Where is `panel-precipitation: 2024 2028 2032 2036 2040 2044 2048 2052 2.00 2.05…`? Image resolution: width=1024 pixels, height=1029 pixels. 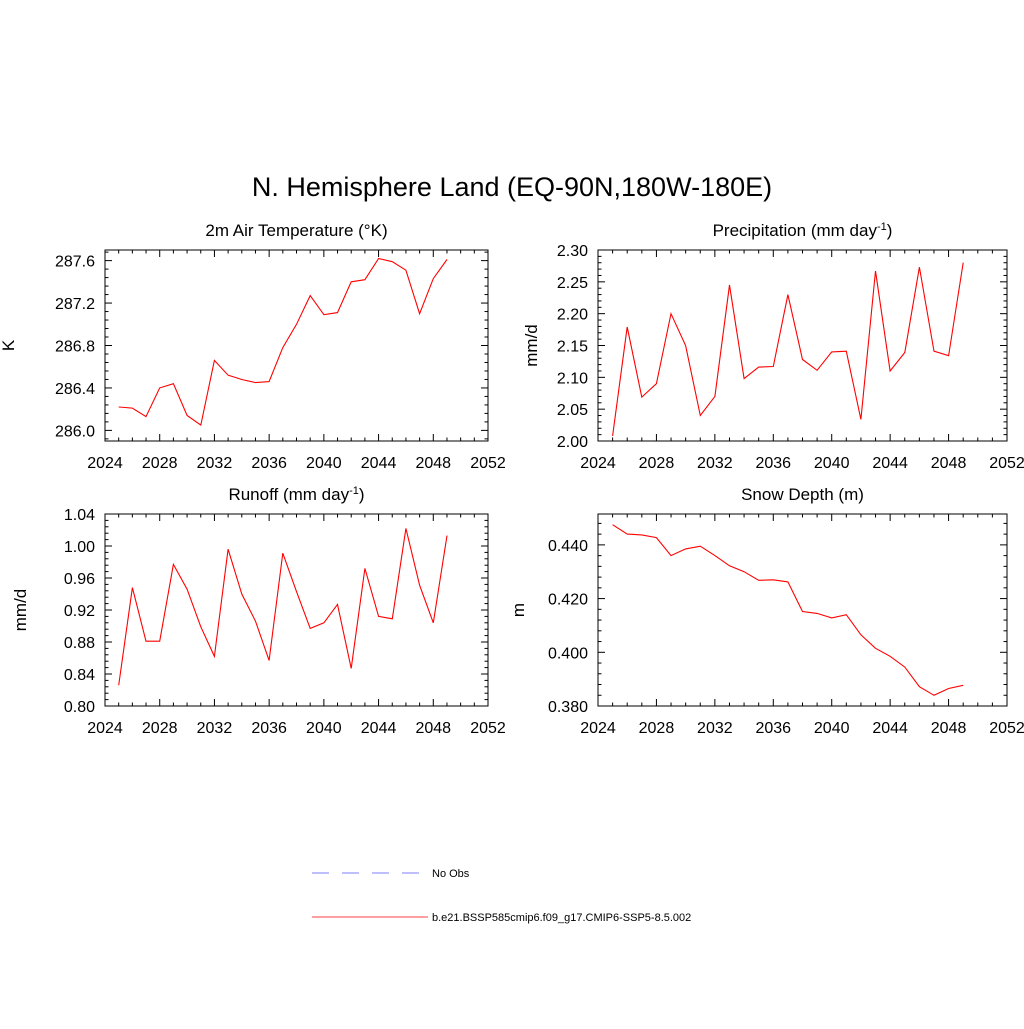 panel-precipitation: 2024 2028 2032 2036 2040 2044 2048 2052 2.00 2.05… is located at coordinates (773, 346).